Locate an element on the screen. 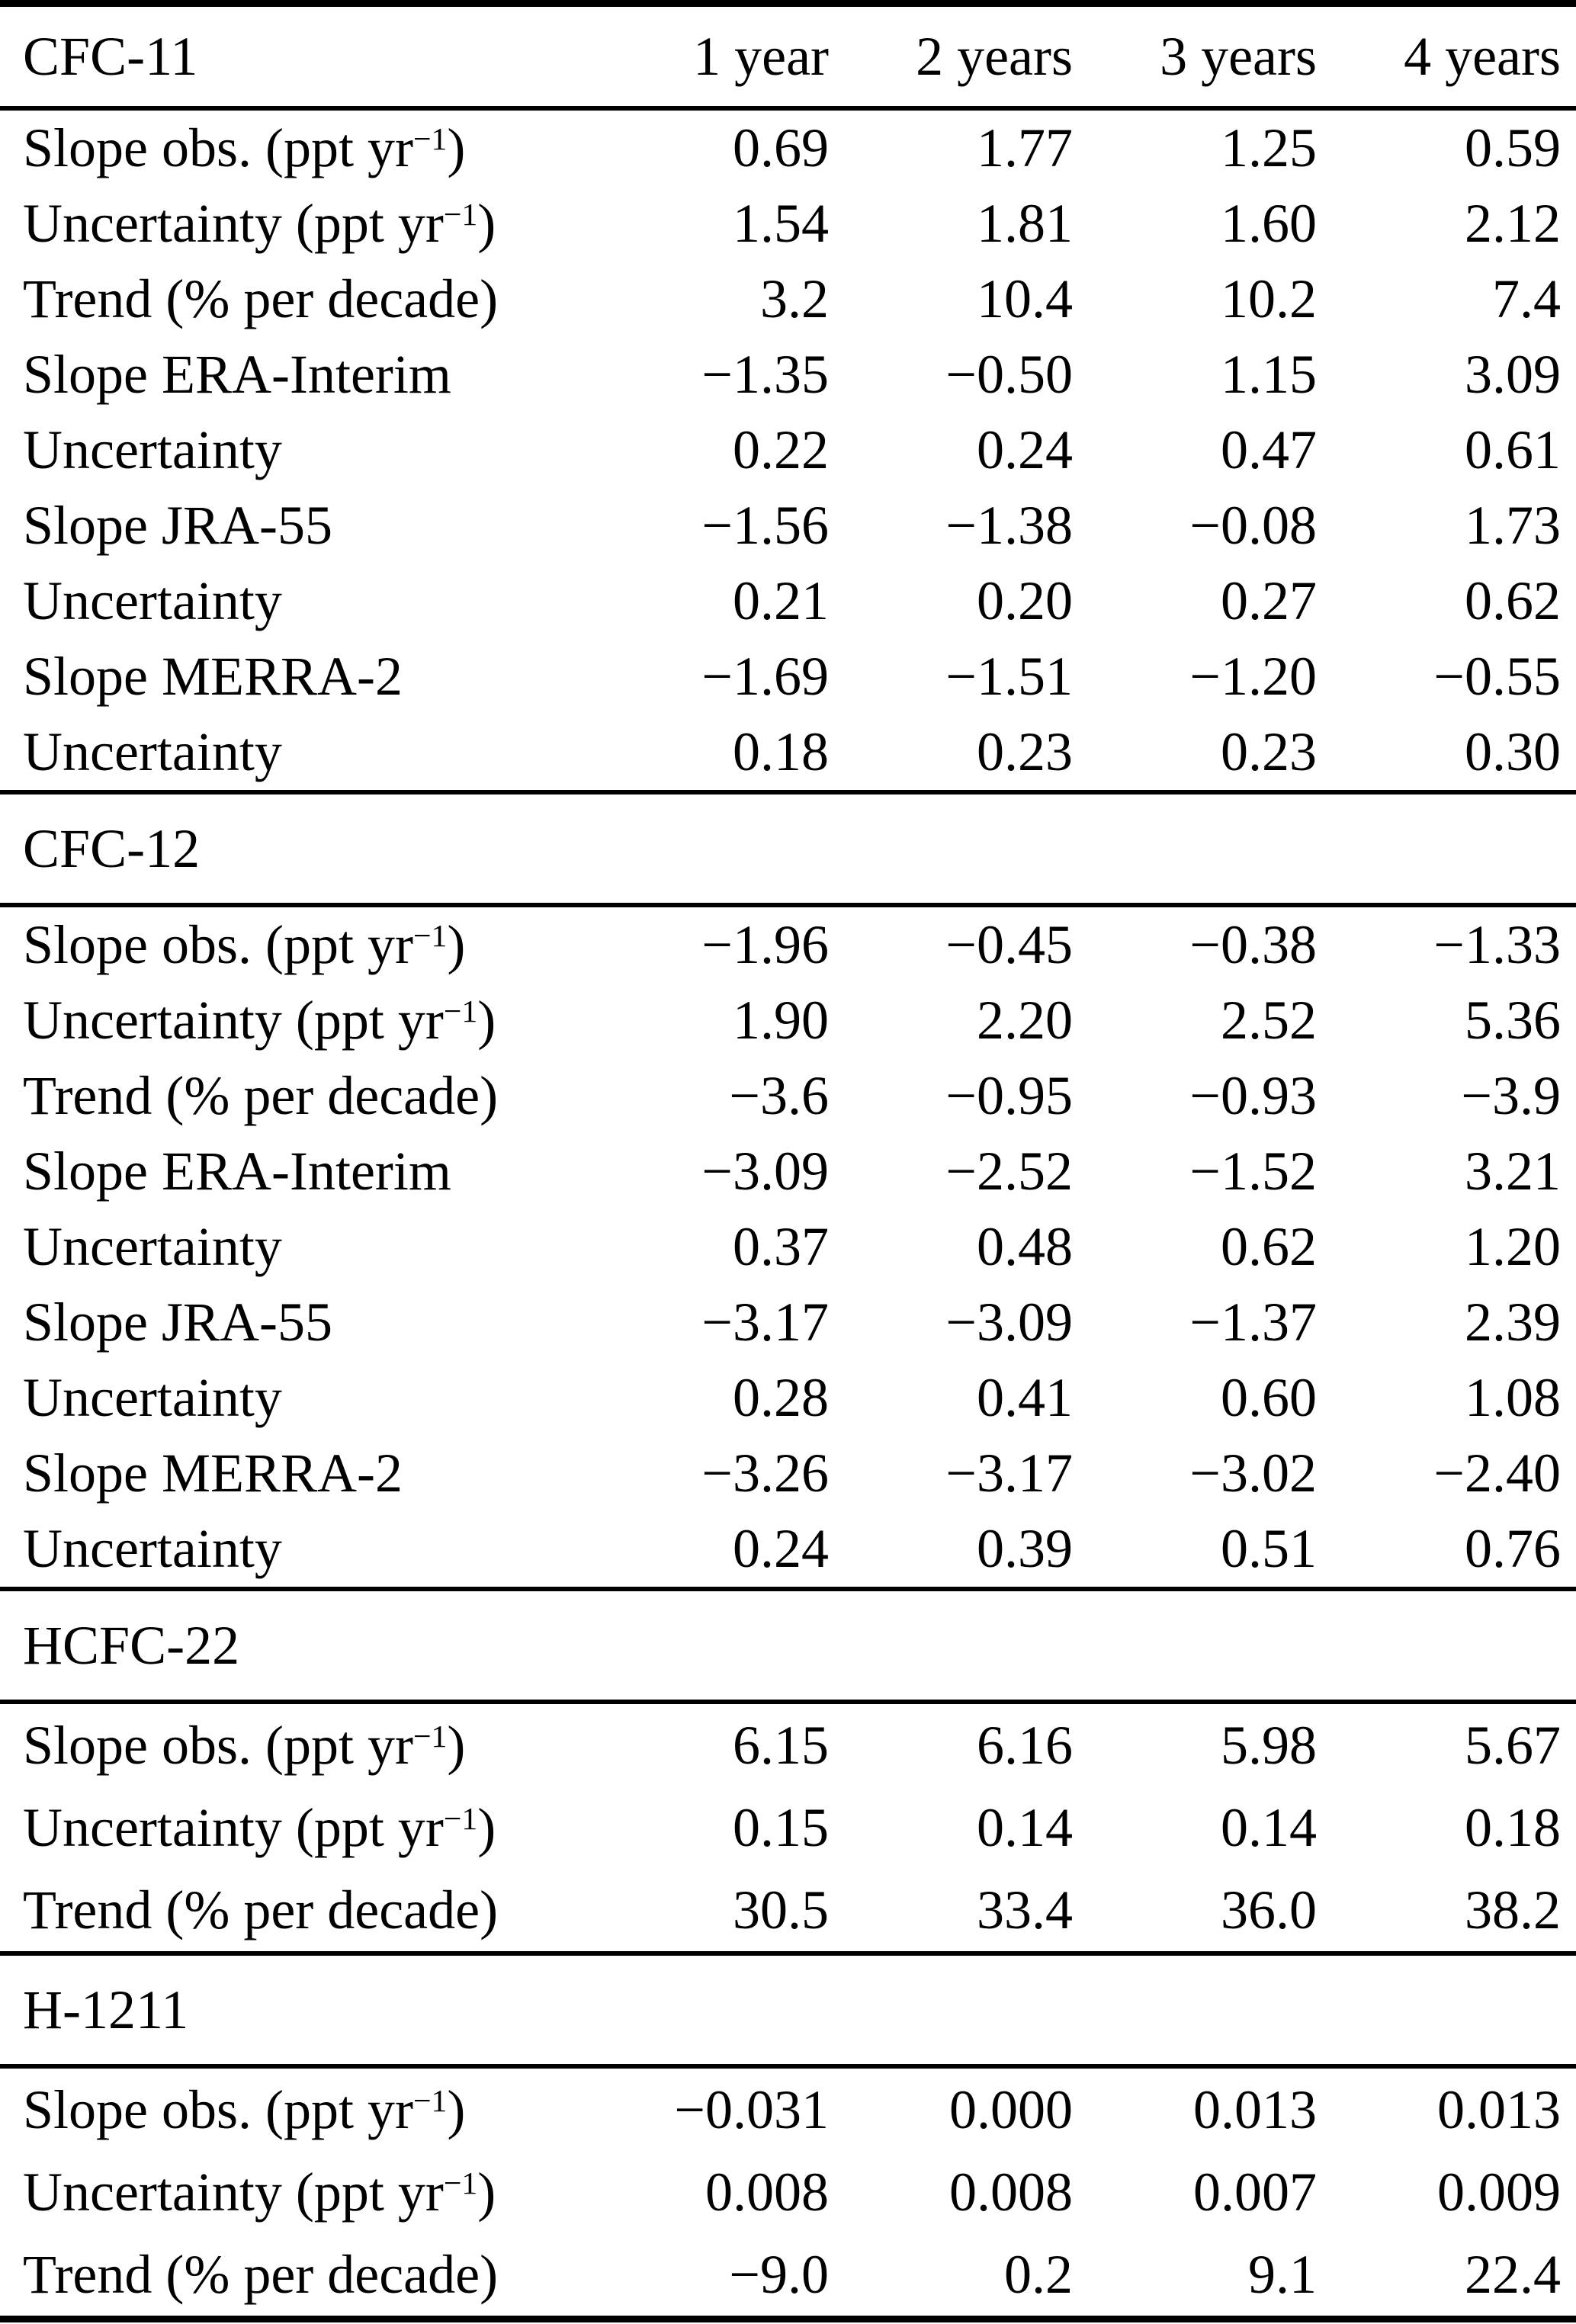 This screenshot has height=2324, width=1576. value-cell: 33.4 is located at coordinates (1025, 1909).